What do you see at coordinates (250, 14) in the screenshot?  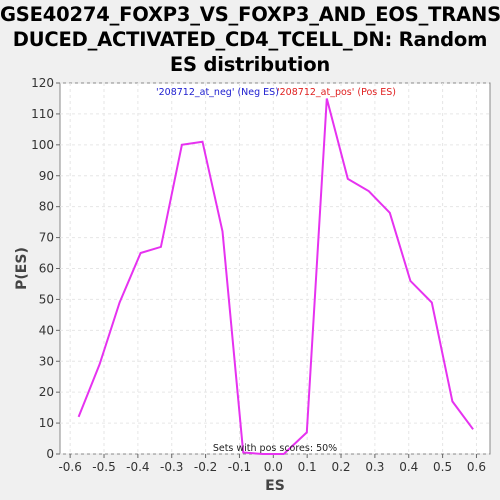 I see `chart-title-line-1: GSE40274_FOXP3_VS_FOXP3_AND_EOS_TRANS` at bounding box center [250, 14].